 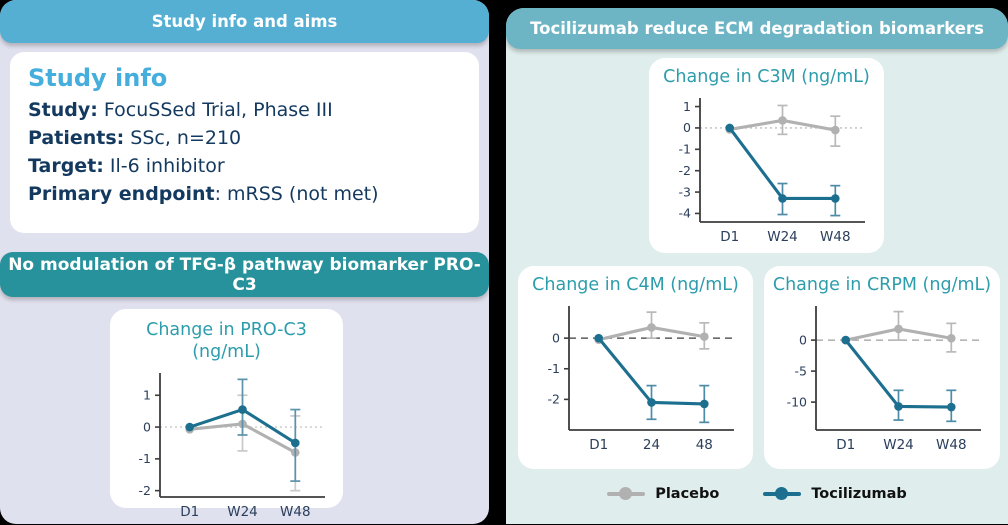 What do you see at coordinates (164, 166) in the screenshot?
I see `study-row-value: Il-6 inhibitor` at bounding box center [164, 166].